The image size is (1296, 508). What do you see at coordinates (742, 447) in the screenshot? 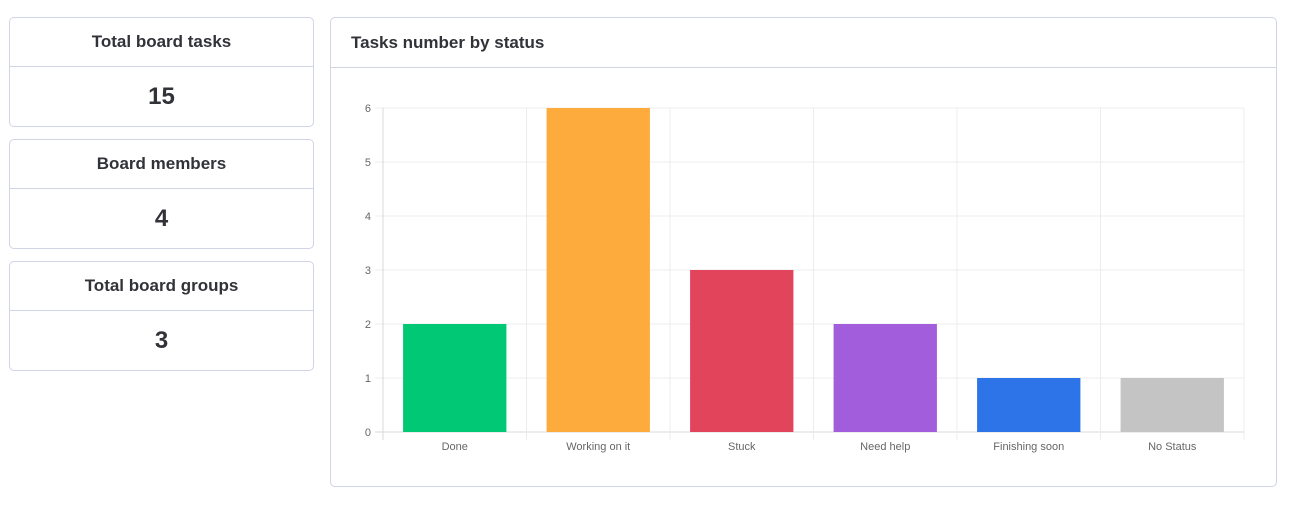
I see `x-tick-label: Stuck` at bounding box center [742, 447].